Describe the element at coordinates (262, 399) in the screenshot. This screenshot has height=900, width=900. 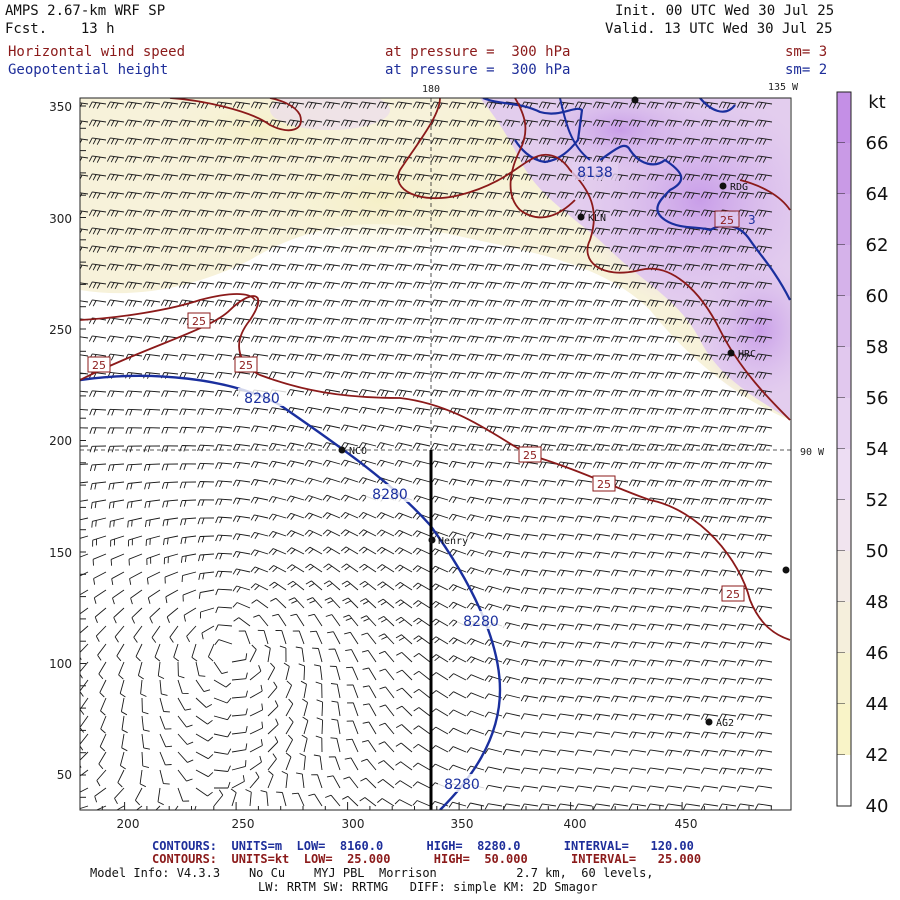
I see `height-label: 8280` at that location.